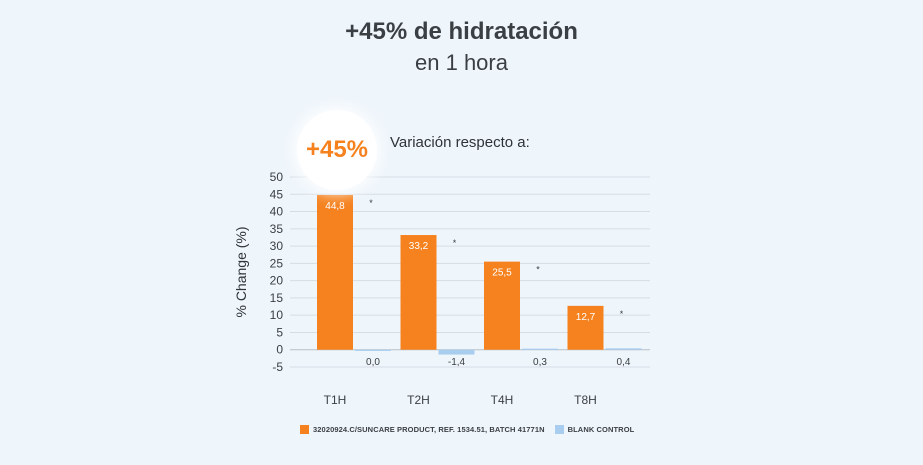 This screenshot has width=923, height=465. I want to click on data-label-control: -1,4, so click(457, 362).